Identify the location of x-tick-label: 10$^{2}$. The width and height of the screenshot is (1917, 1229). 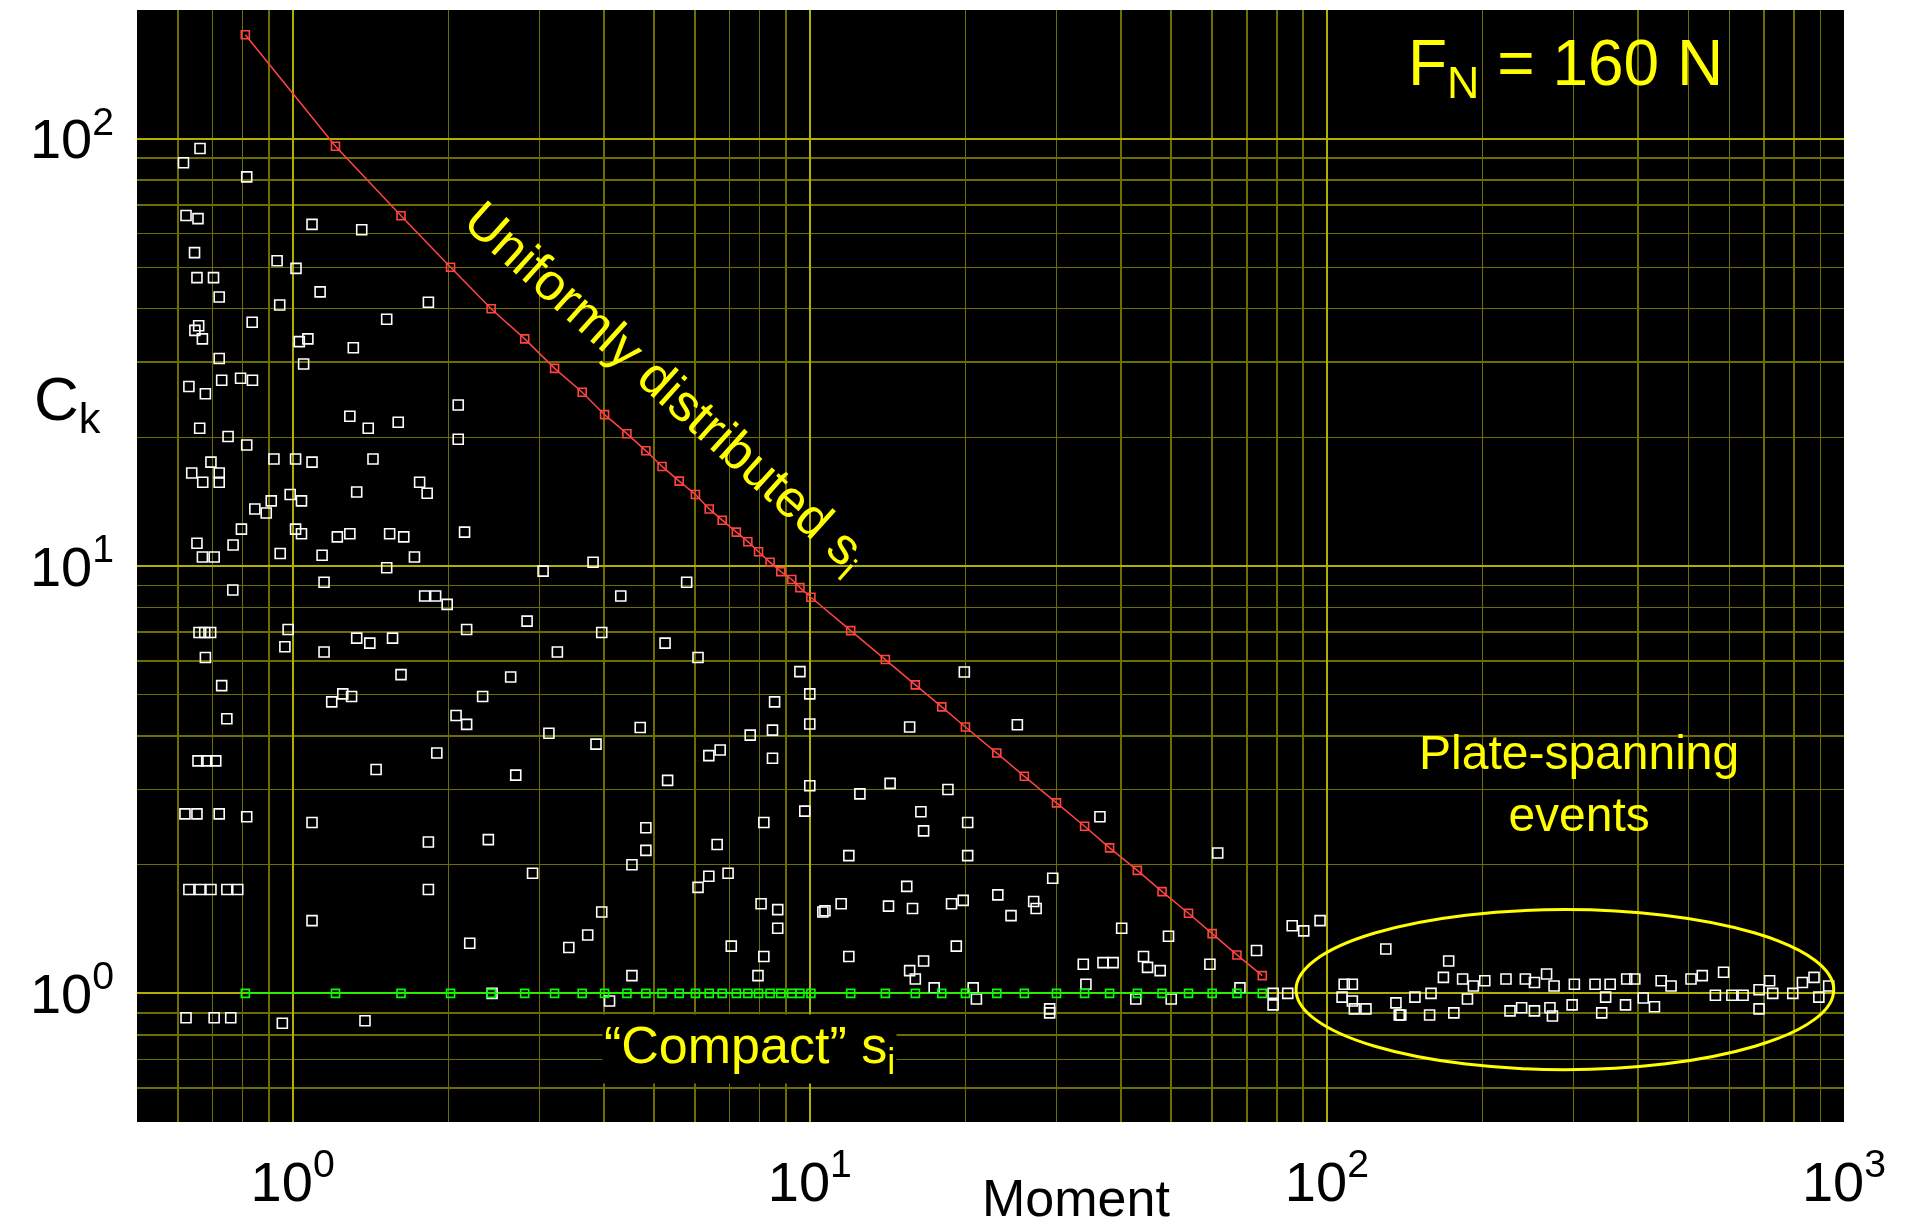
(1326, 1177).